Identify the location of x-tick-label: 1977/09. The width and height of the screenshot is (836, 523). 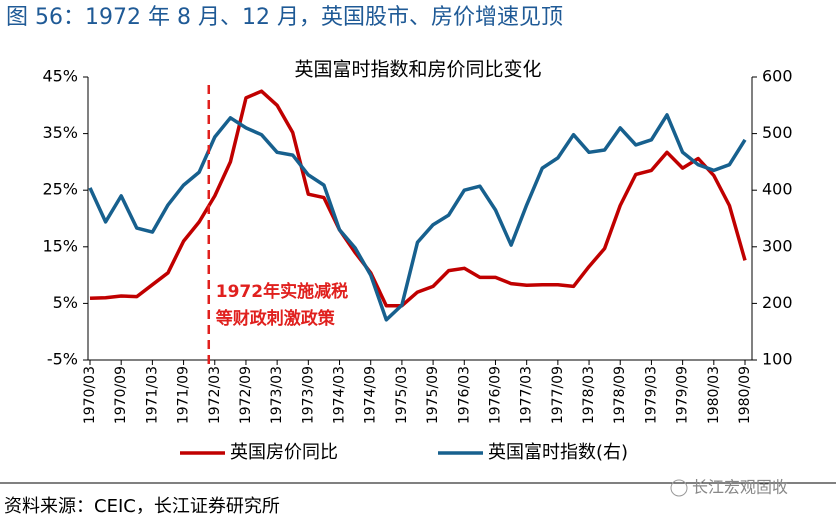
(558, 395).